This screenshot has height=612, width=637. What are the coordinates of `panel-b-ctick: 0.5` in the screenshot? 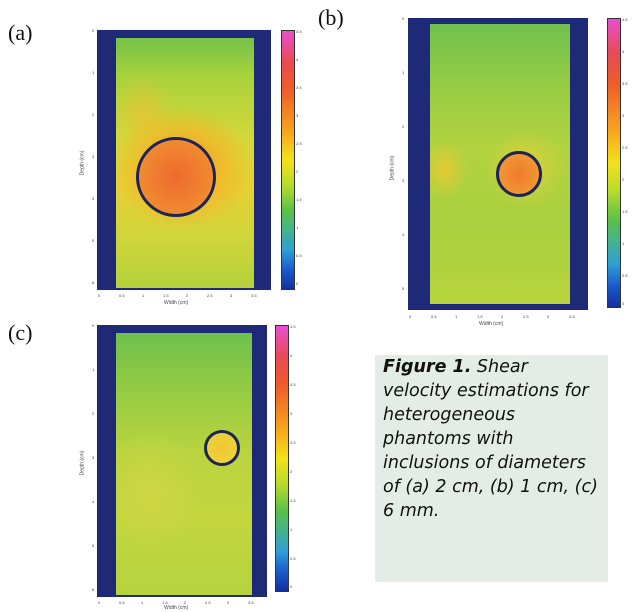 It's located at (625, 275).